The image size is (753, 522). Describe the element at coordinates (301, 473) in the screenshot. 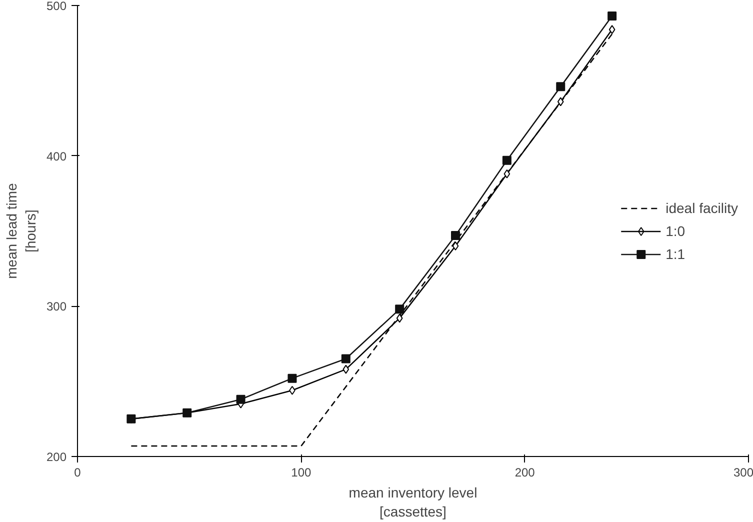

I see `x-tick-label: 100` at that location.